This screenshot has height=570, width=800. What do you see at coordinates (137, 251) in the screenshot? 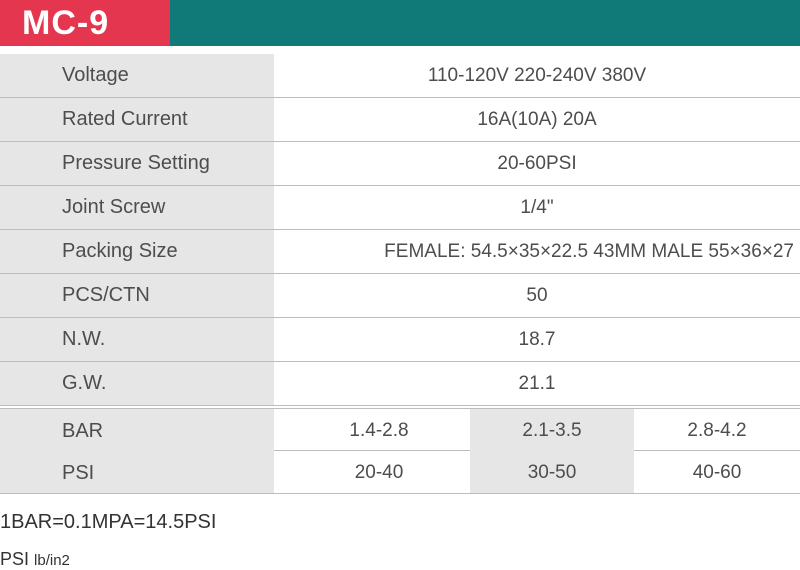
I see `spec-label: Packing Size` at bounding box center [137, 251].